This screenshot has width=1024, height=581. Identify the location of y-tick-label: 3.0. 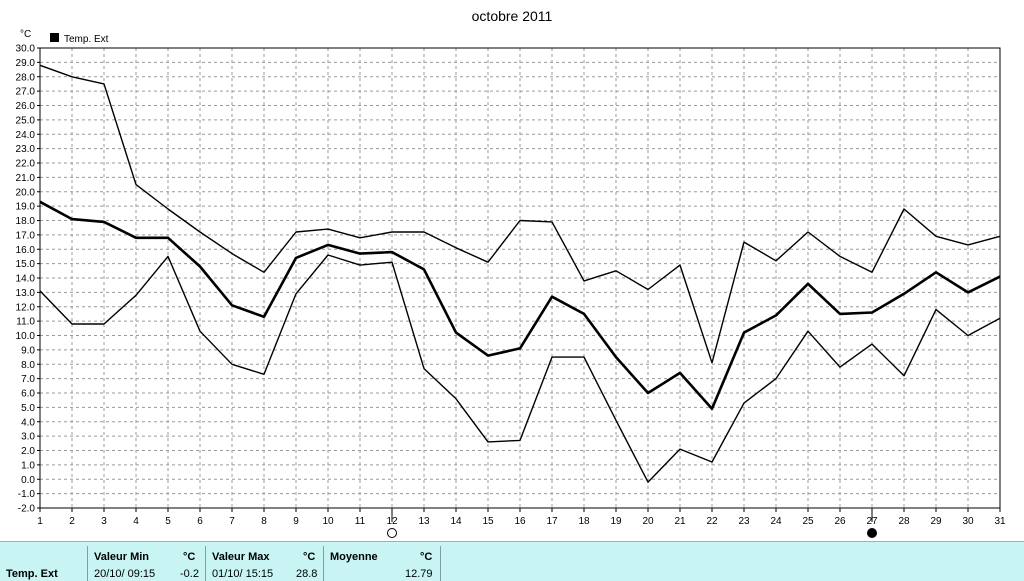
(28, 437).